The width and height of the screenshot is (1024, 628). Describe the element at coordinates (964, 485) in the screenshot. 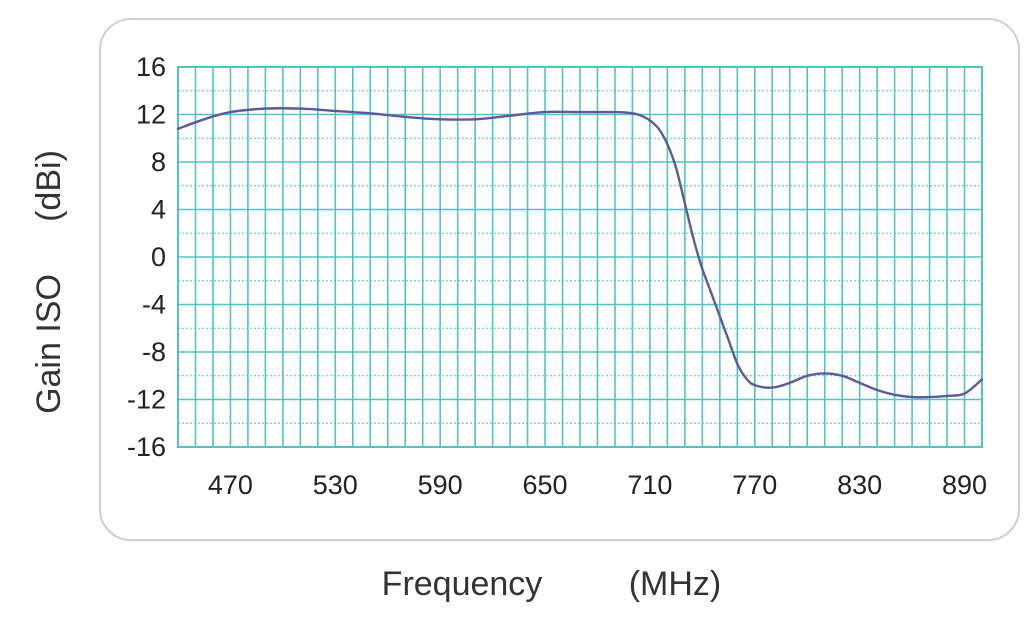

I see `x-tick-label: 890` at that location.